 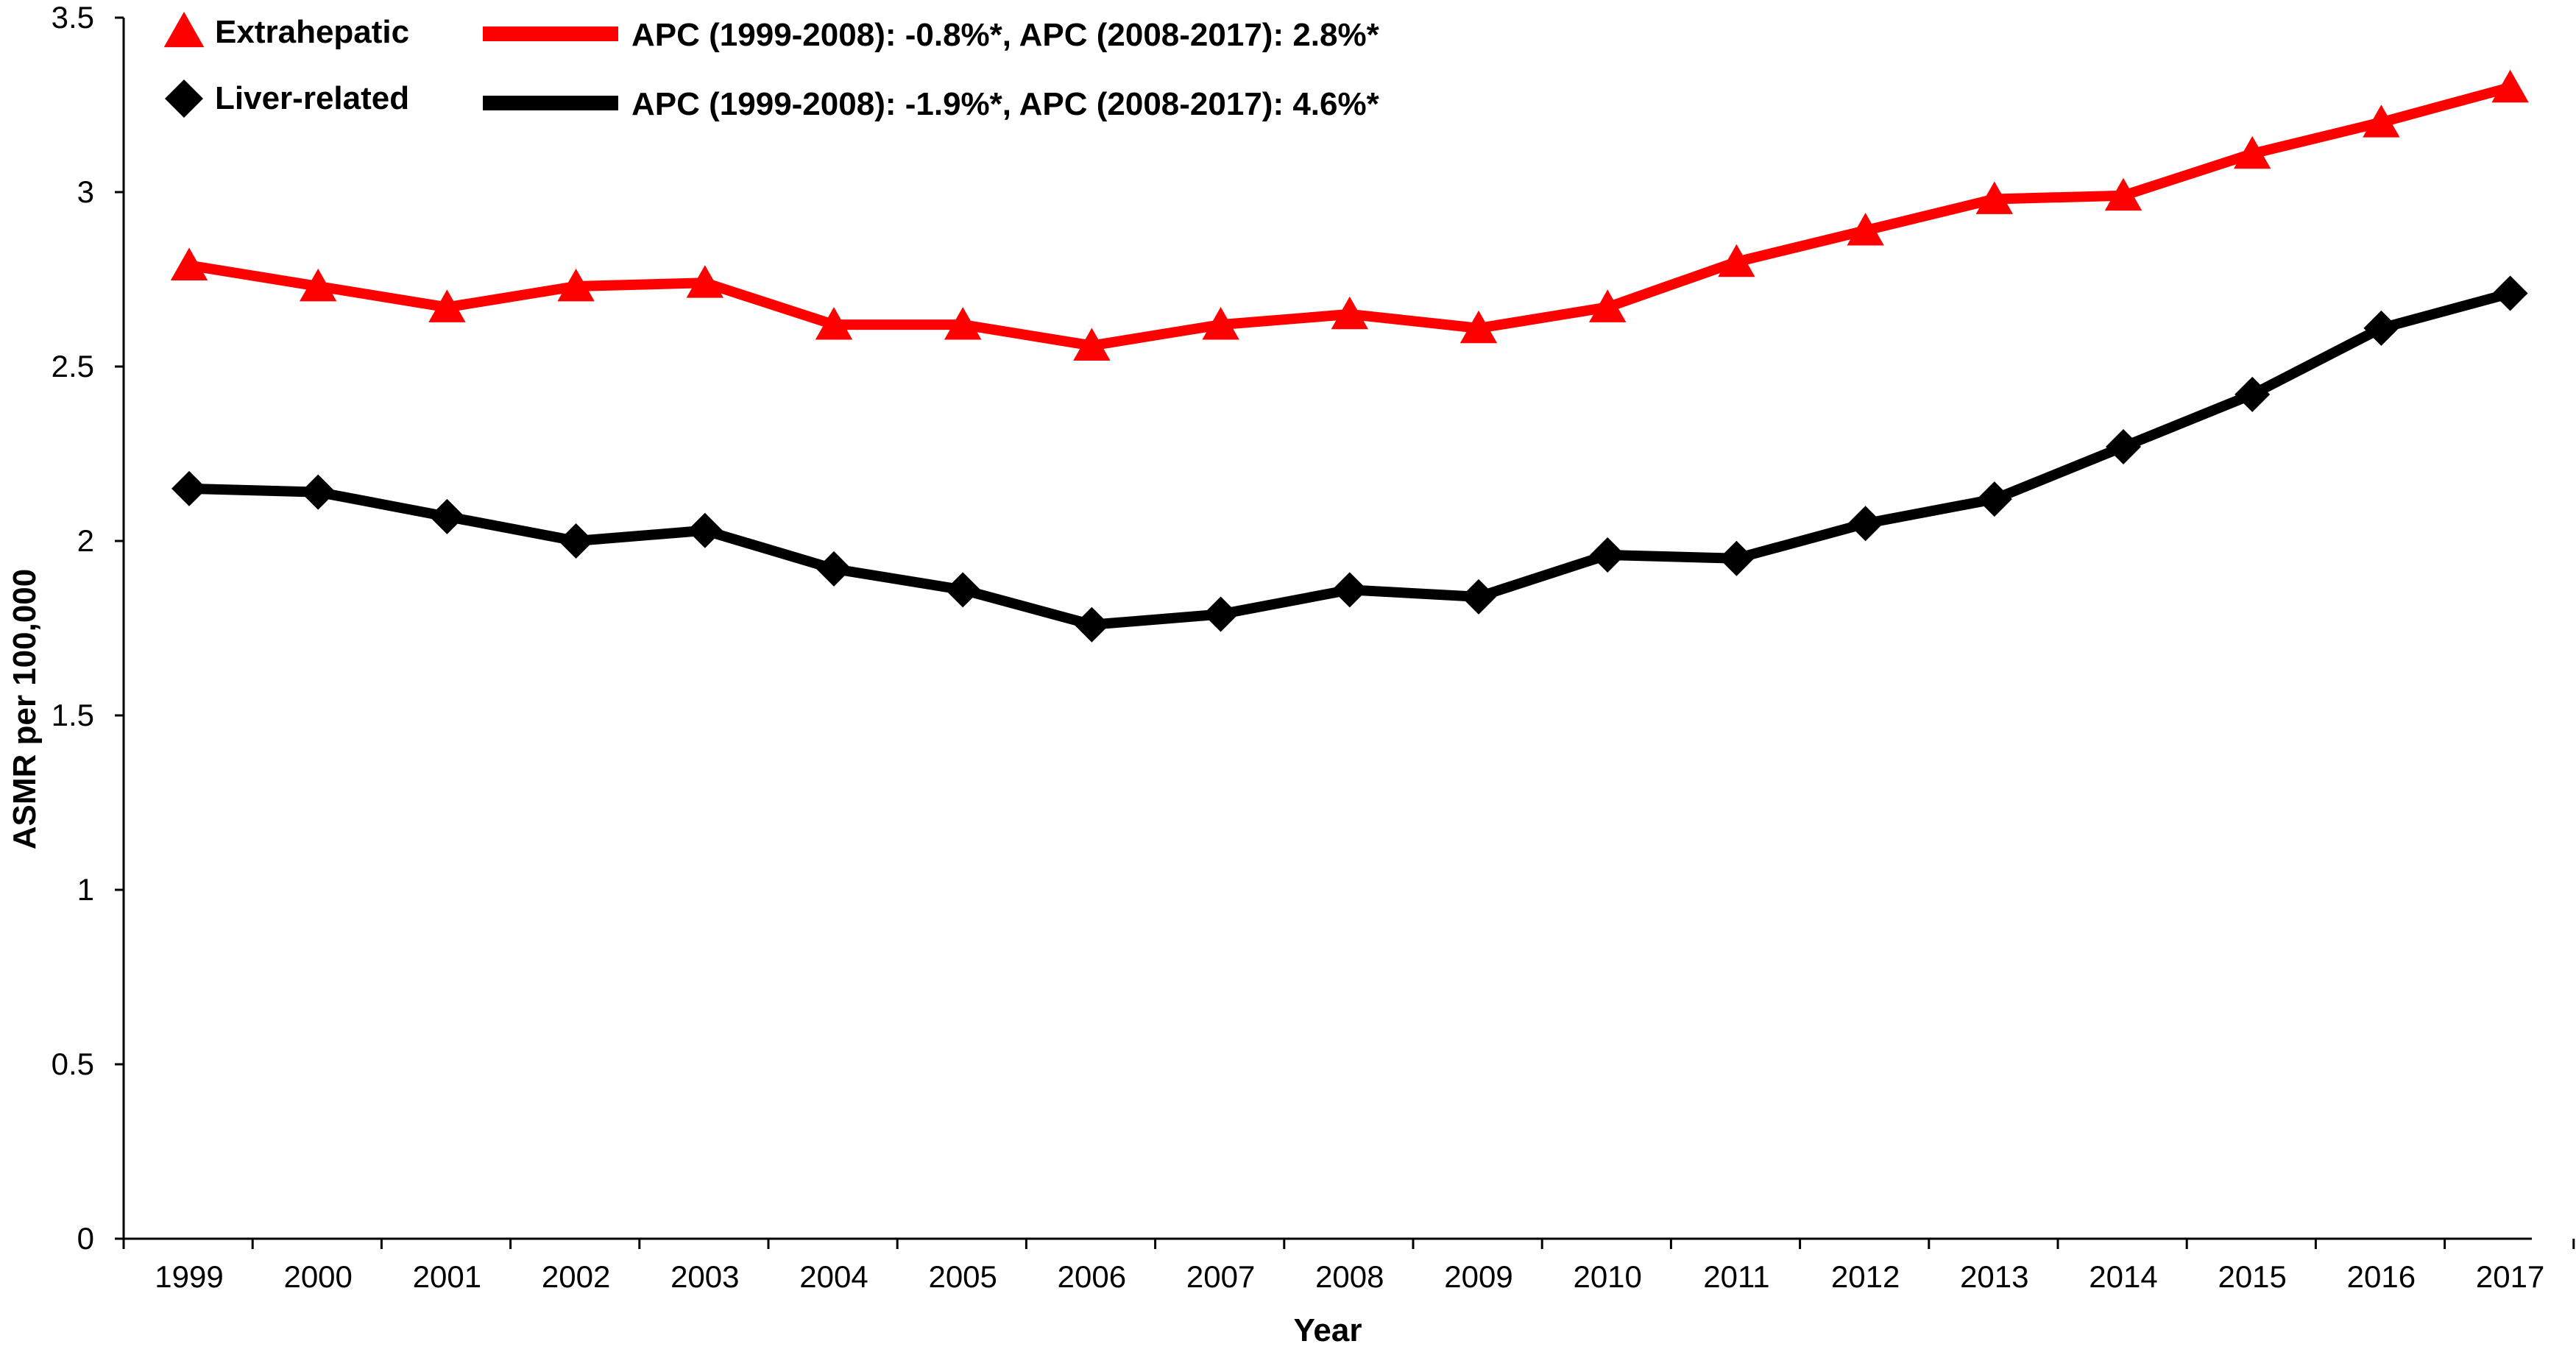 I want to click on y-tick-label: 1, so click(x=85, y=889).